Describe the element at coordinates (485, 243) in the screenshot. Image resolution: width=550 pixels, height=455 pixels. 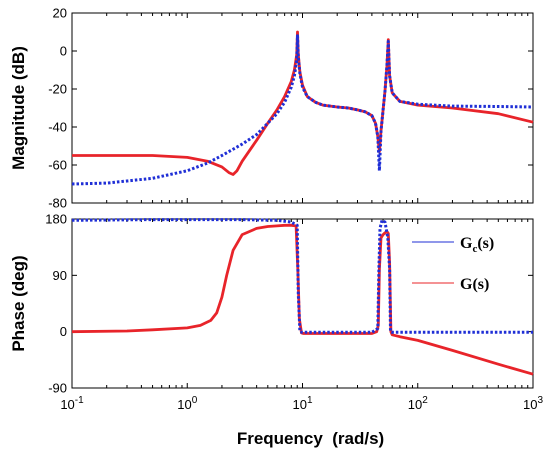
I see `legend-gc-tail: (s)` at that location.